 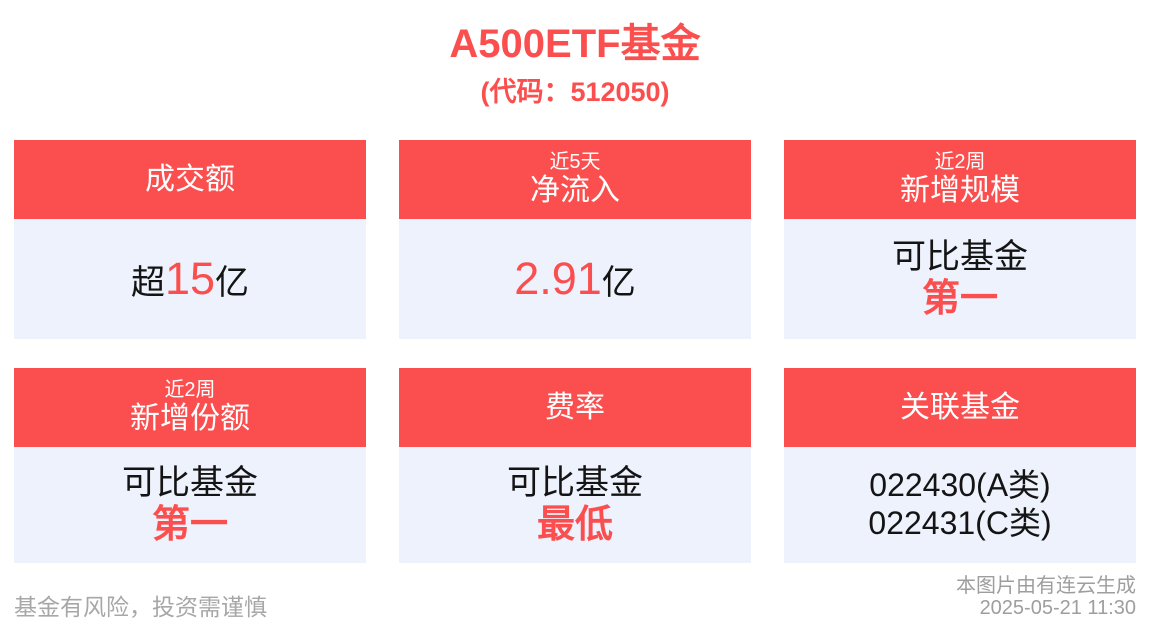 What do you see at coordinates (960, 190) in the screenshot?
I see `card-title-label: 新增规模` at bounding box center [960, 190].